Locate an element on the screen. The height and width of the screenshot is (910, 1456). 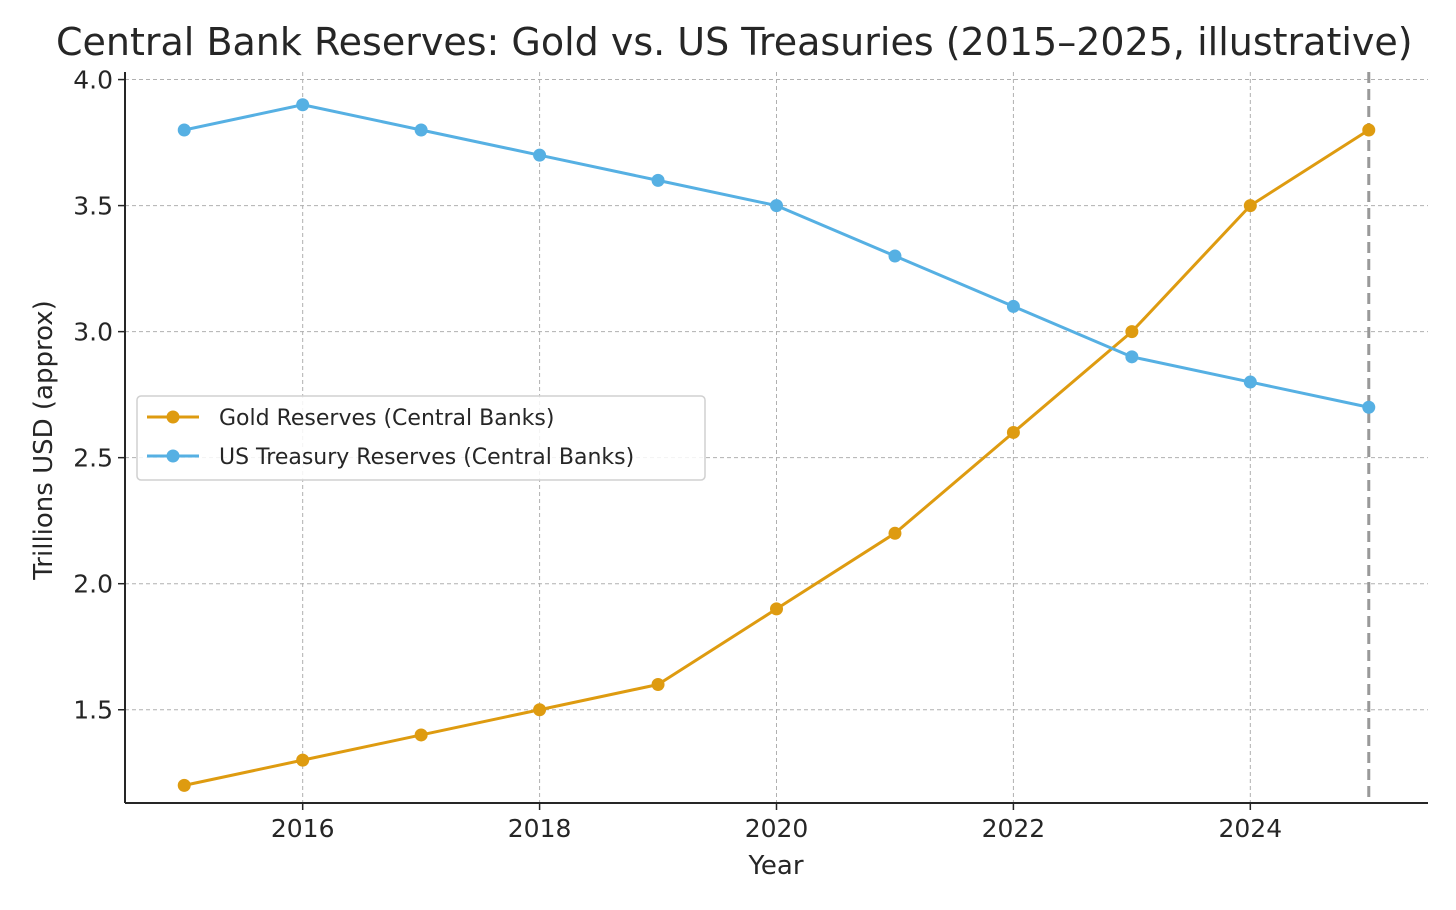
x-tick-label: 2016 is located at coordinates (303, 828).